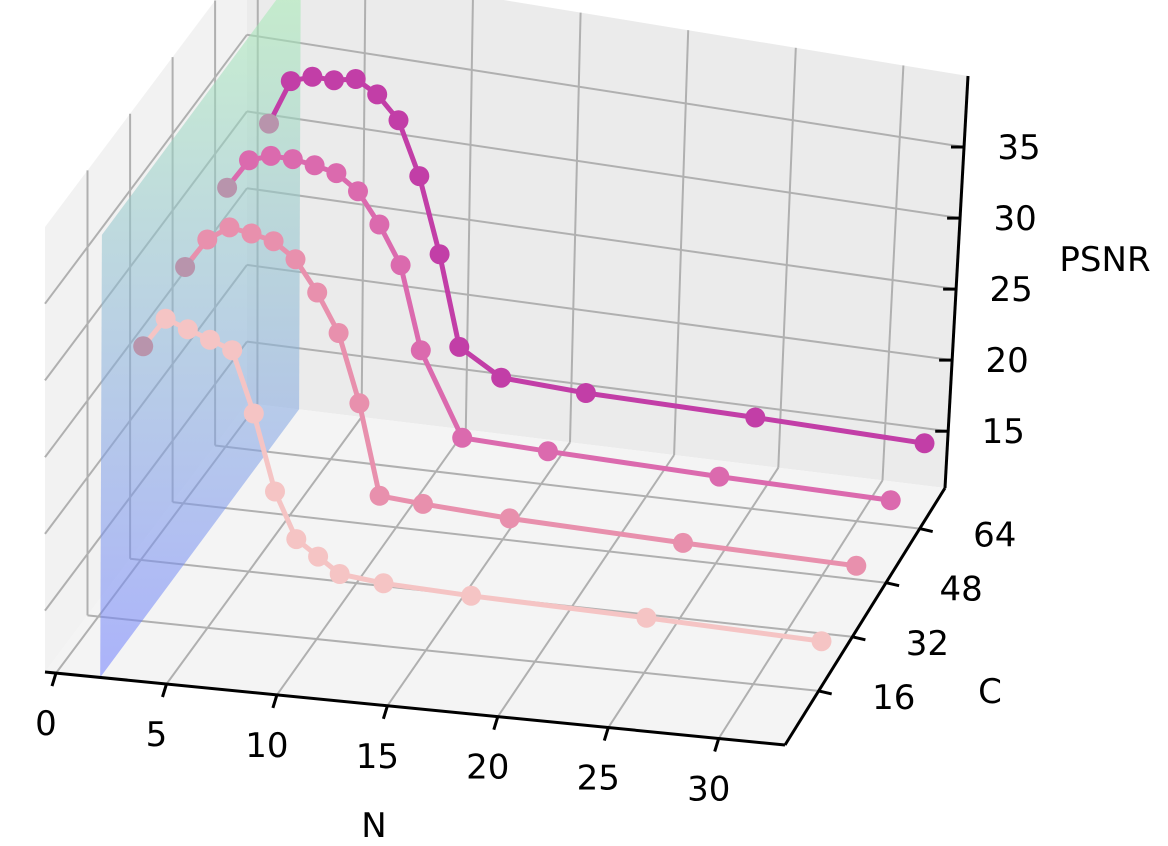 This screenshot has width=1168, height=846. I want to click on y-axis-label: C, so click(990, 692).